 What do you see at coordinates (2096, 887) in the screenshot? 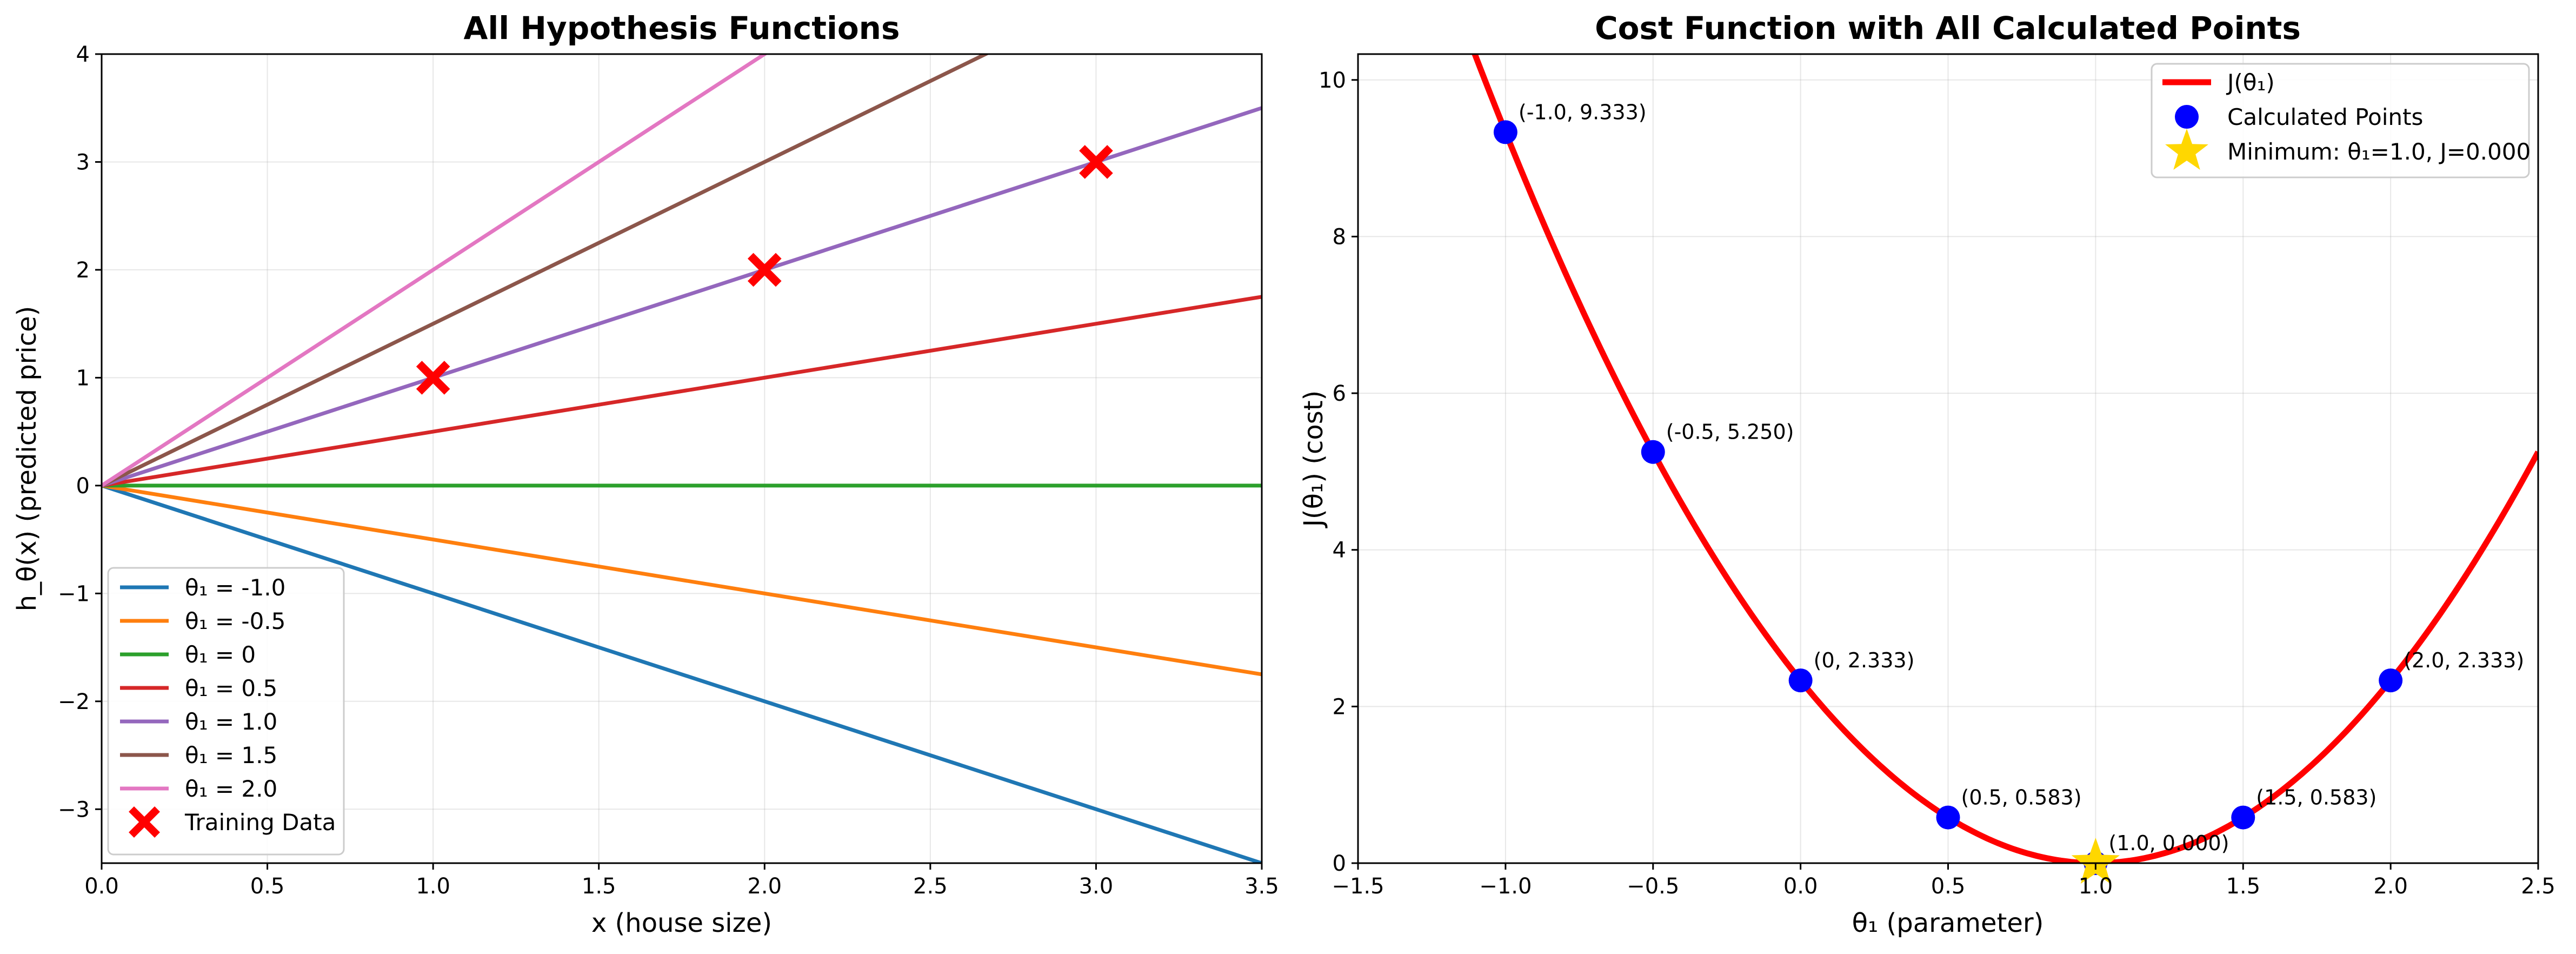
I see `right-x-tick-label: 1.0` at bounding box center [2096, 887].